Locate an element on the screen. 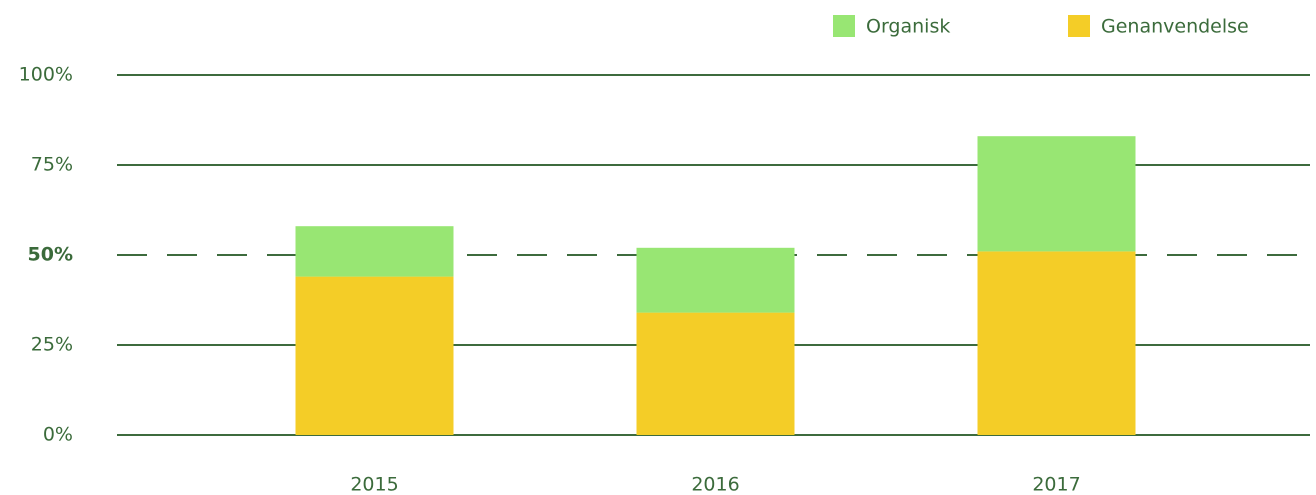  x-tick-label: 2016 is located at coordinates (715, 484).